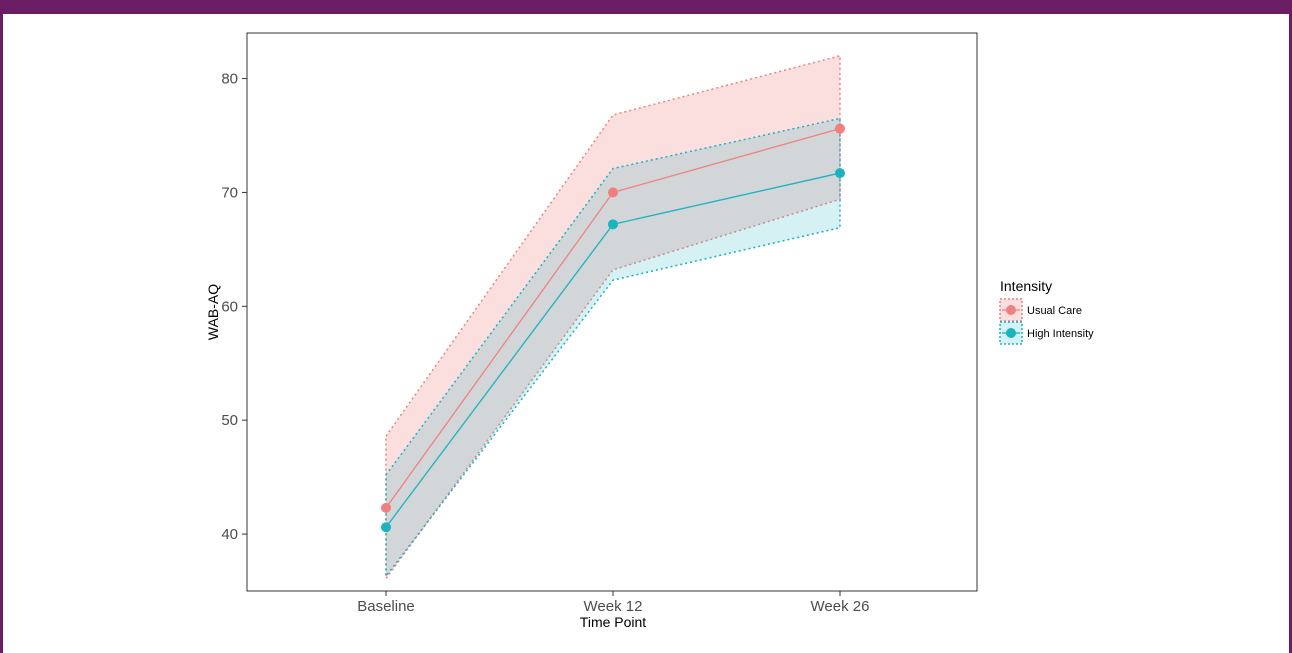 This screenshot has height=653, width=1292. Describe the element at coordinates (229, 192) in the screenshot. I see `y-tick-label: 70` at that location.